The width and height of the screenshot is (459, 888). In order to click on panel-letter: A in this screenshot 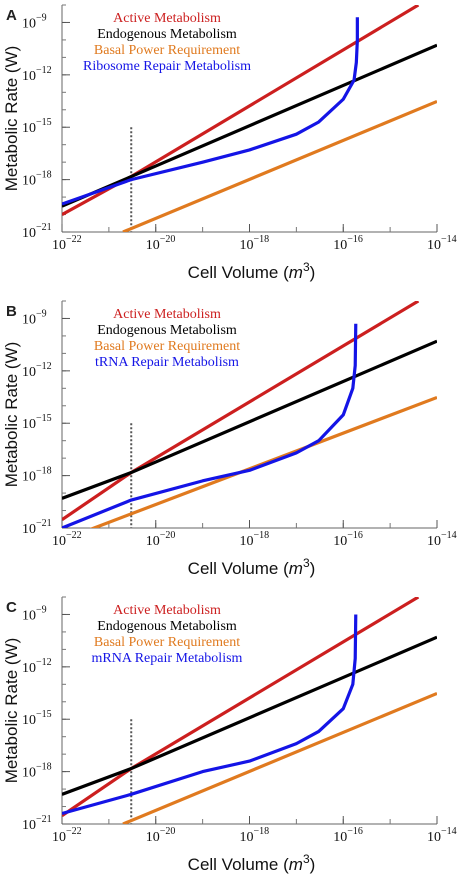, I will do `click(11, 15)`.